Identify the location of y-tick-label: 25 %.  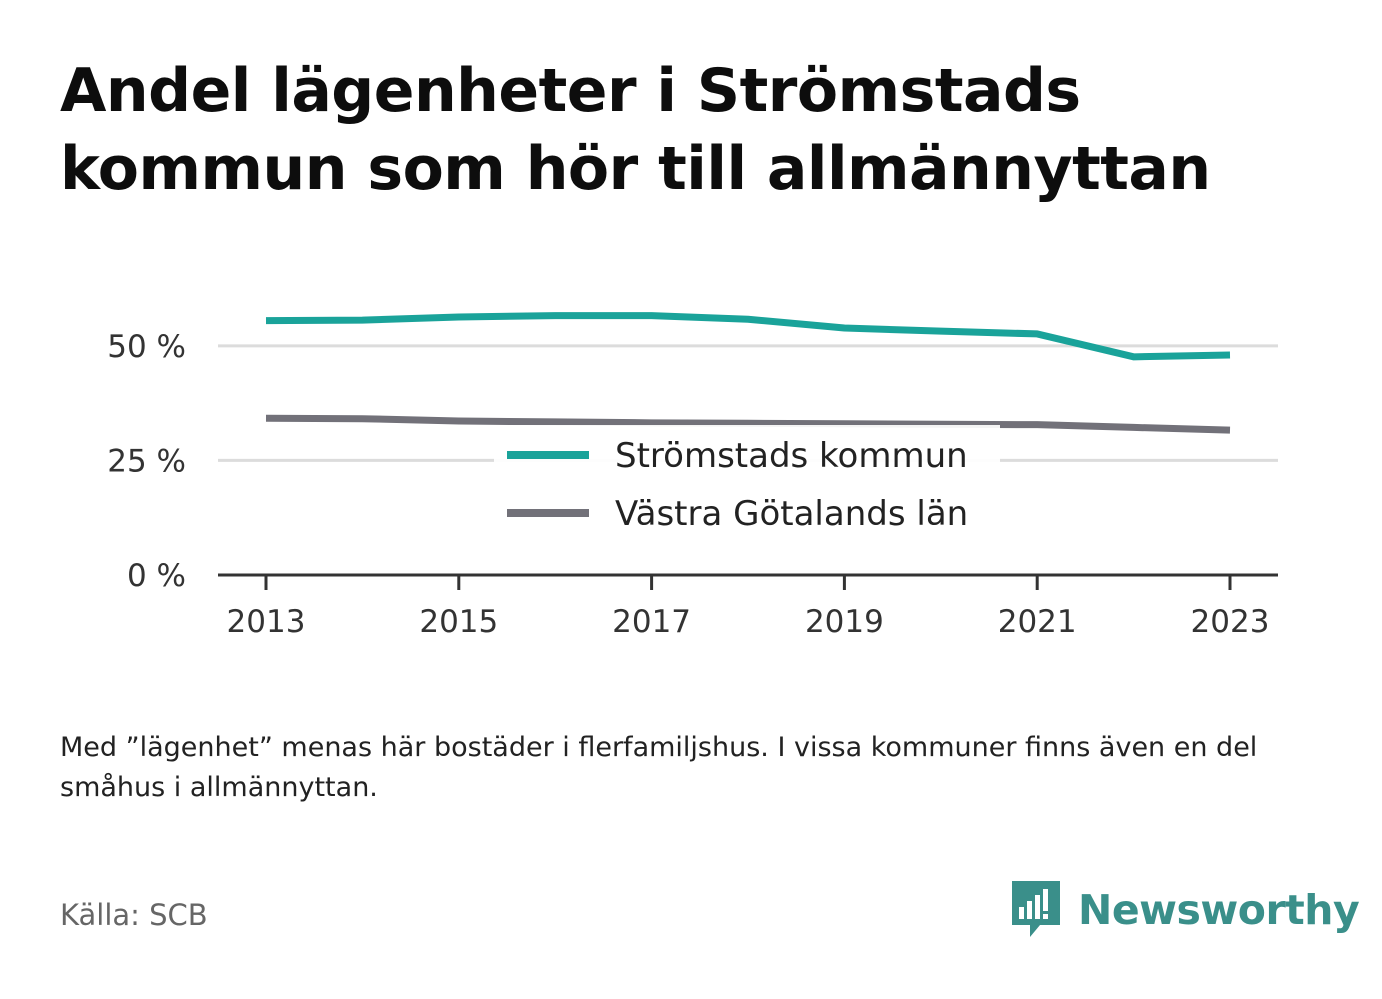
(146, 461).